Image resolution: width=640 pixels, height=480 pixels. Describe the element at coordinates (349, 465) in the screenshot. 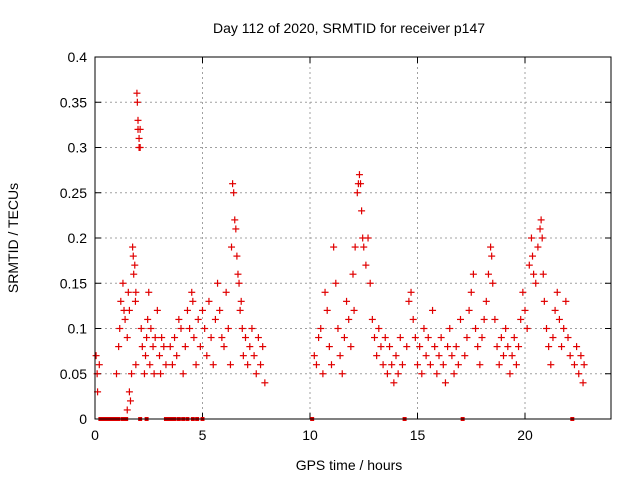

I see `x-axis-label: GPS time / hours` at that location.